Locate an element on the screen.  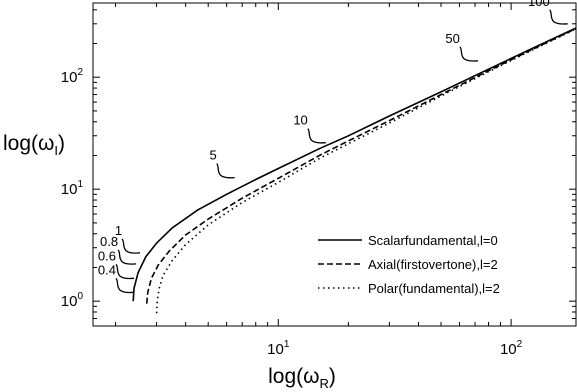
y-tick-label: 10¹ is located at coordinates (72, 188).